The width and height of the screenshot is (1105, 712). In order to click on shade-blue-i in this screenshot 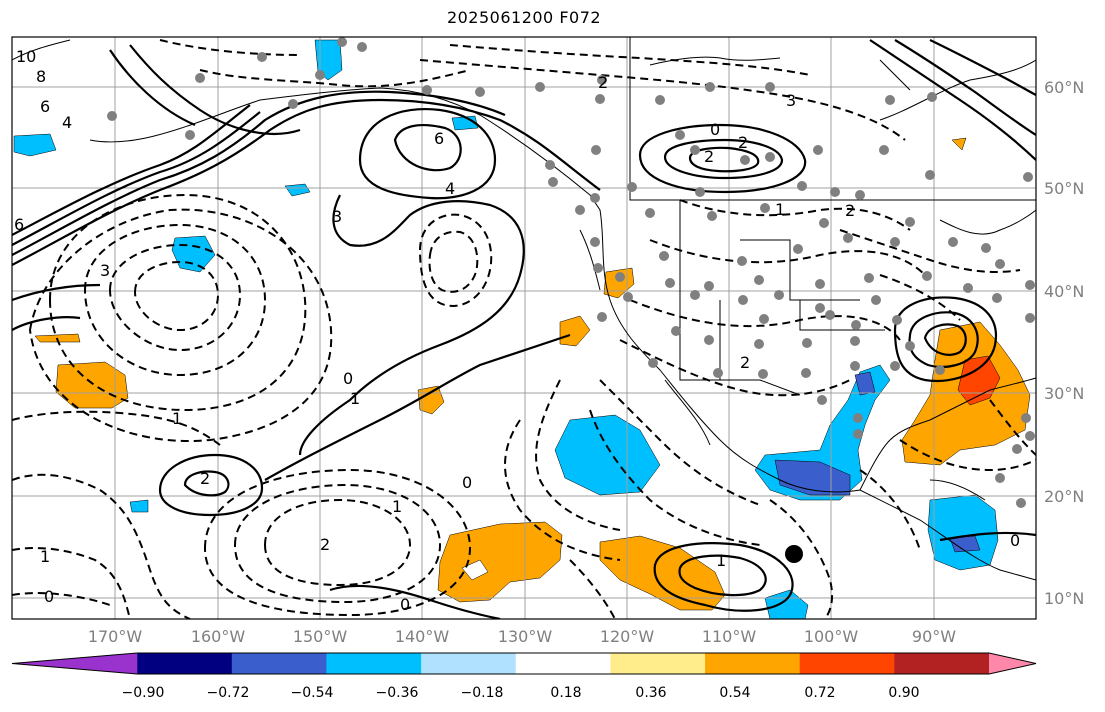, I will do `click(865, 383)`.